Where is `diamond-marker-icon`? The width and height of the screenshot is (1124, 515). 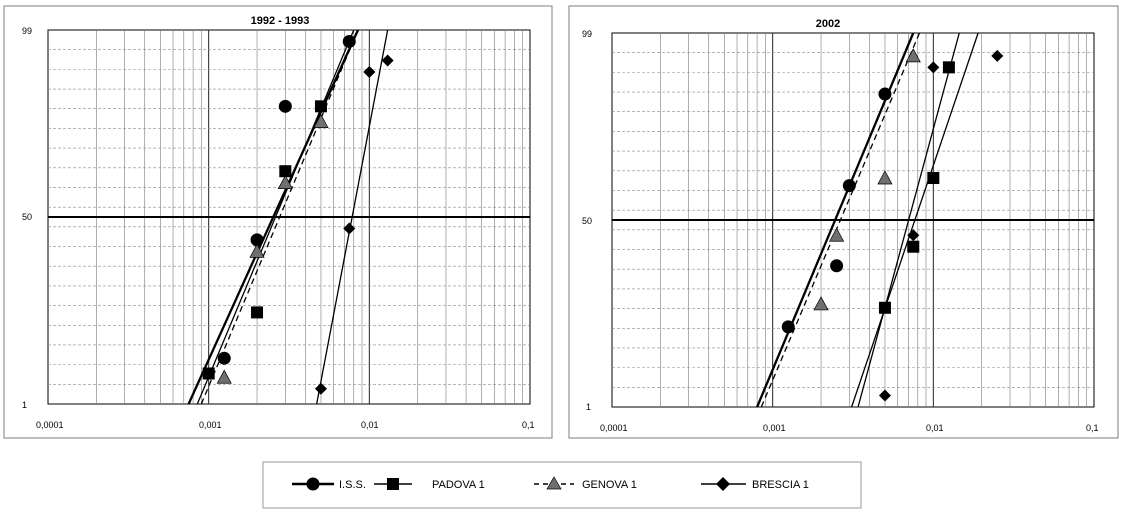
diamond-marker-icon is located at coordinates (723, 484).